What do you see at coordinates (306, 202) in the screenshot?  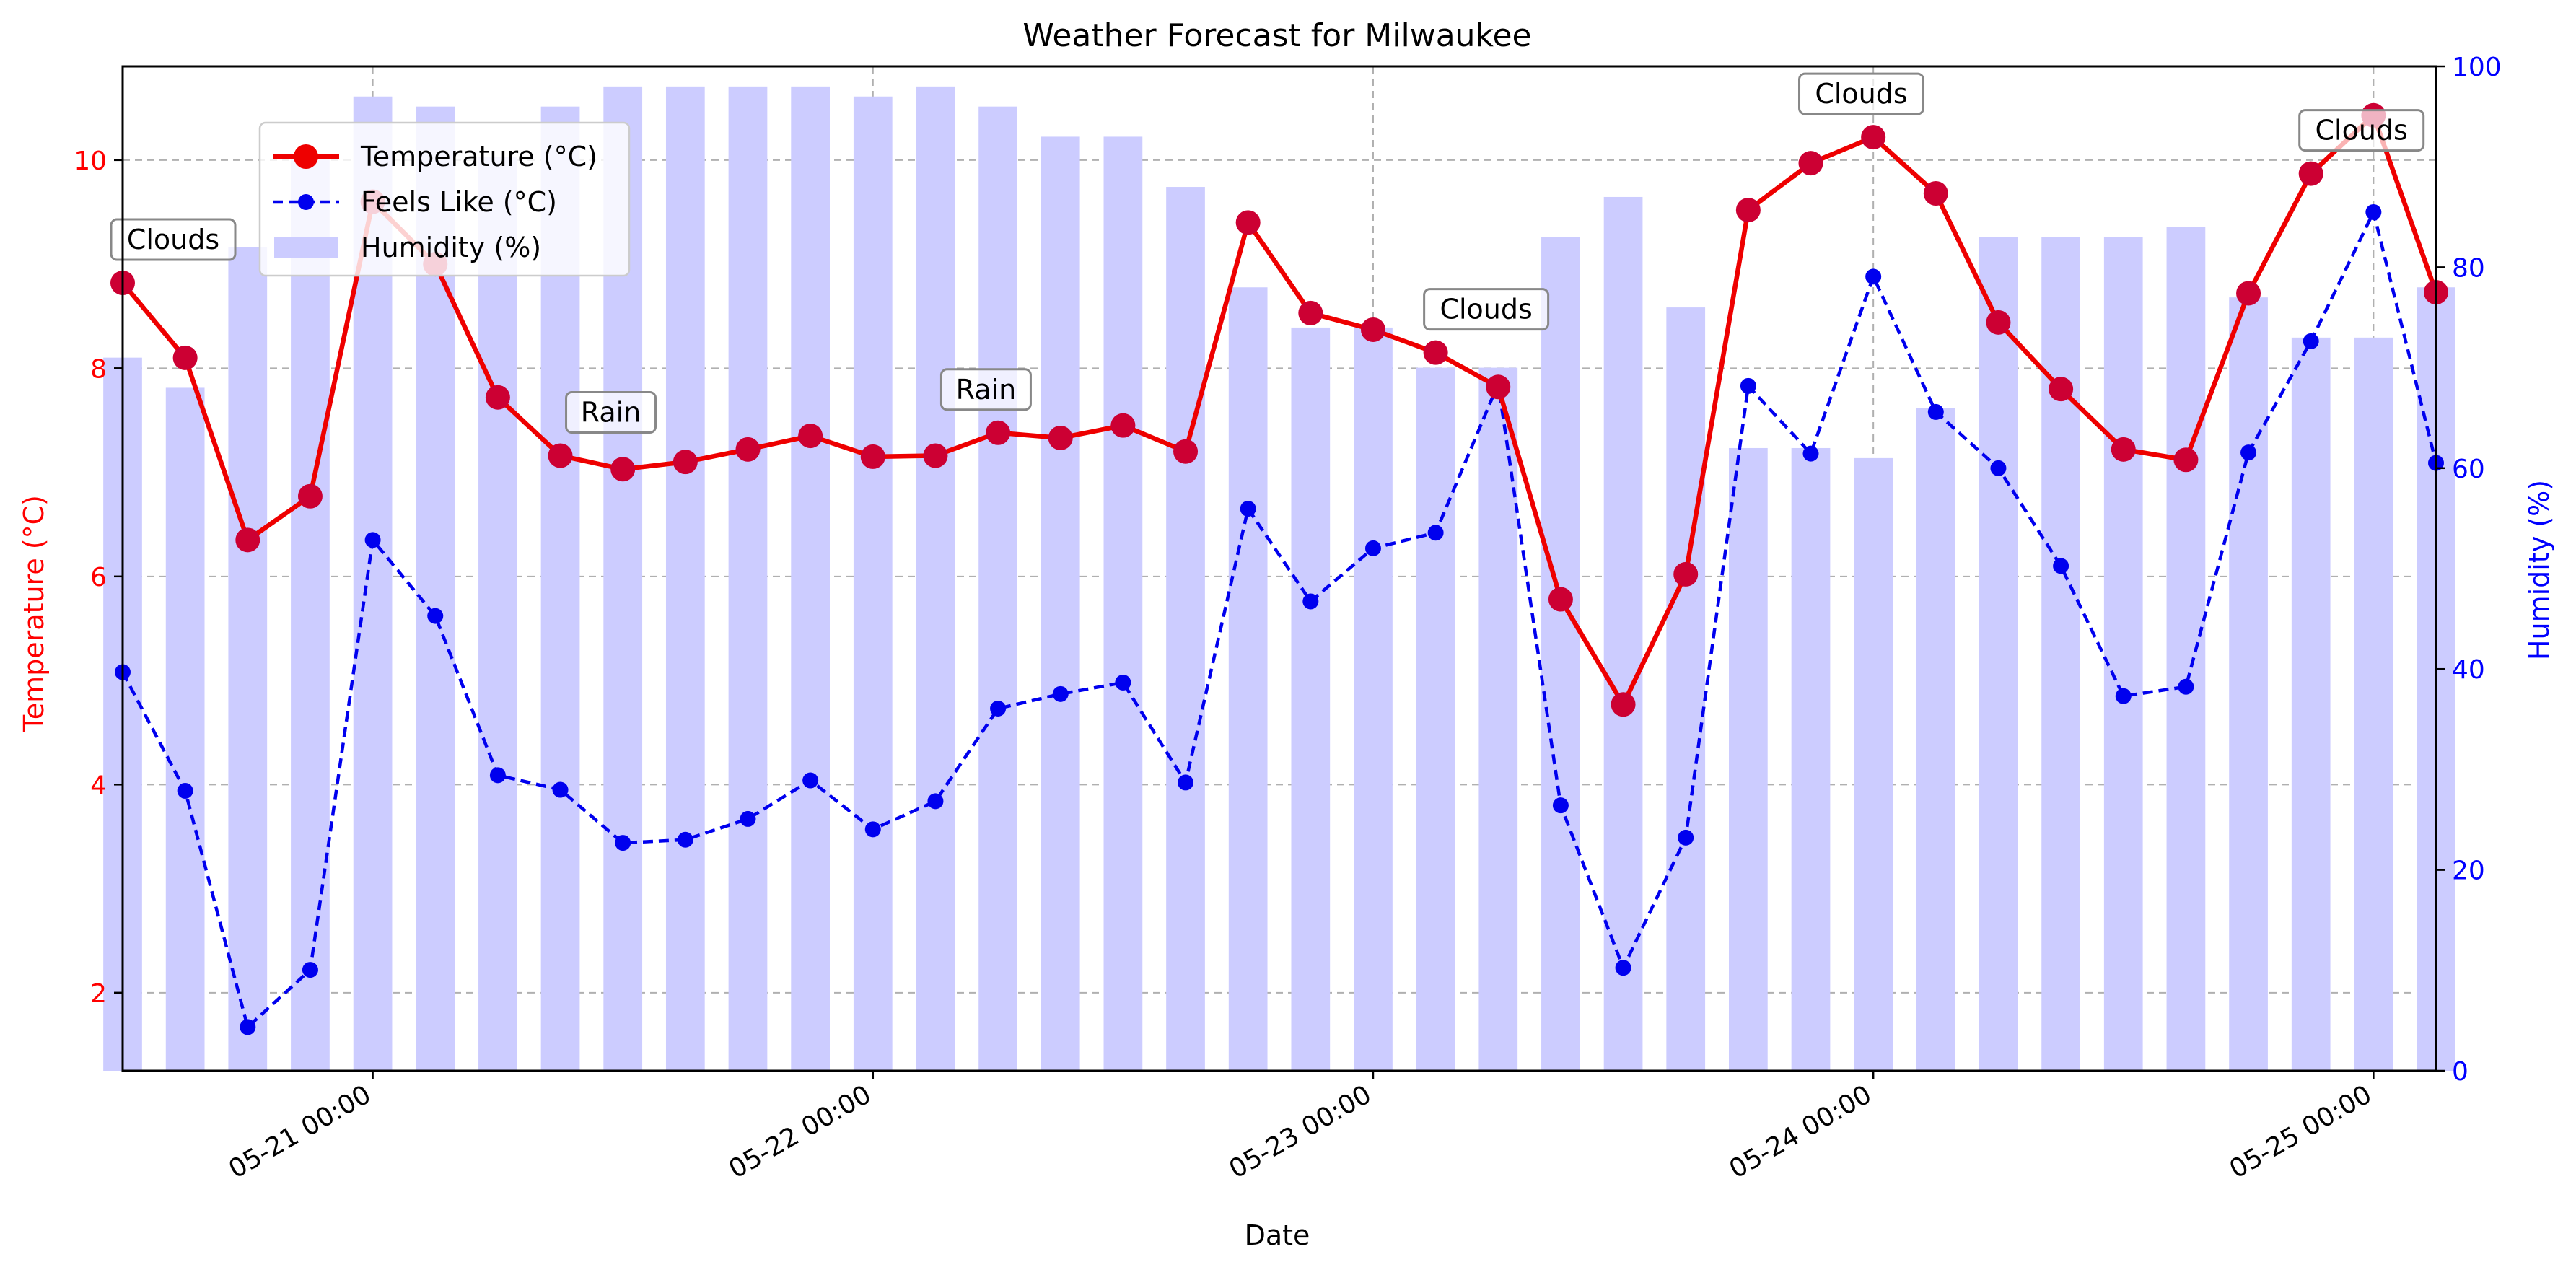 I see `legend-feels-like-marker` at bounding box center [306, 202].